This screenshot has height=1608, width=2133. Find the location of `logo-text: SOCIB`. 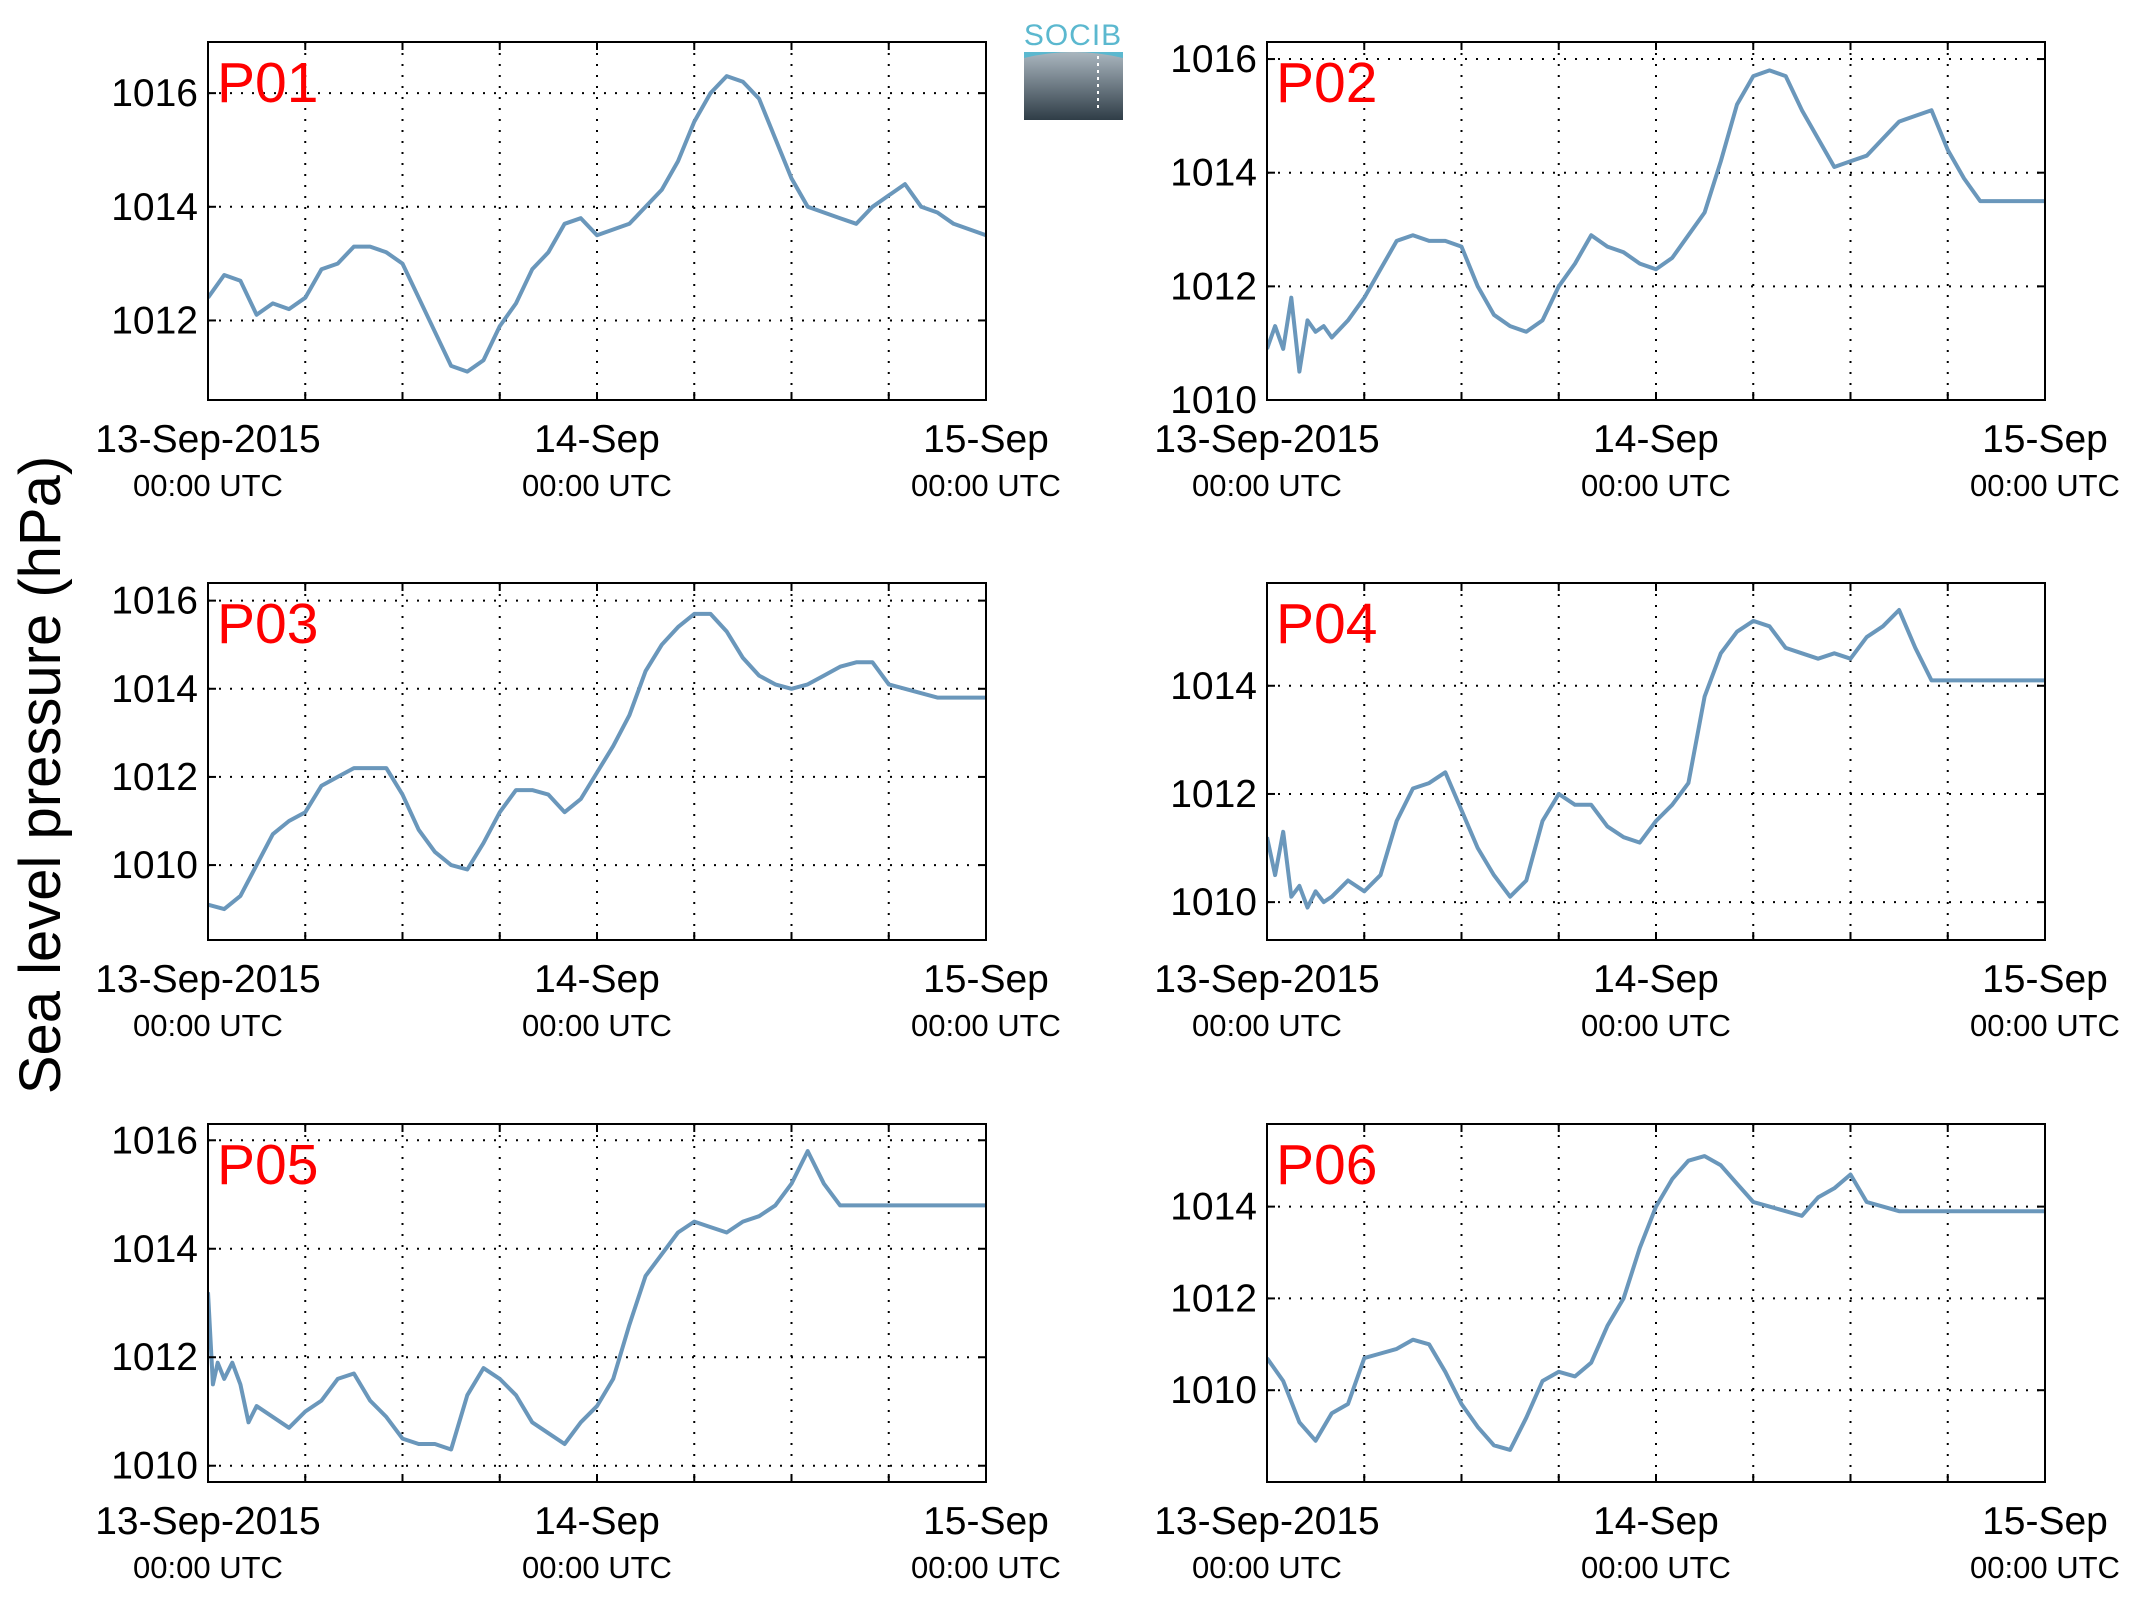

logo-text: SOCIB is located at coordinates (1073, 35).